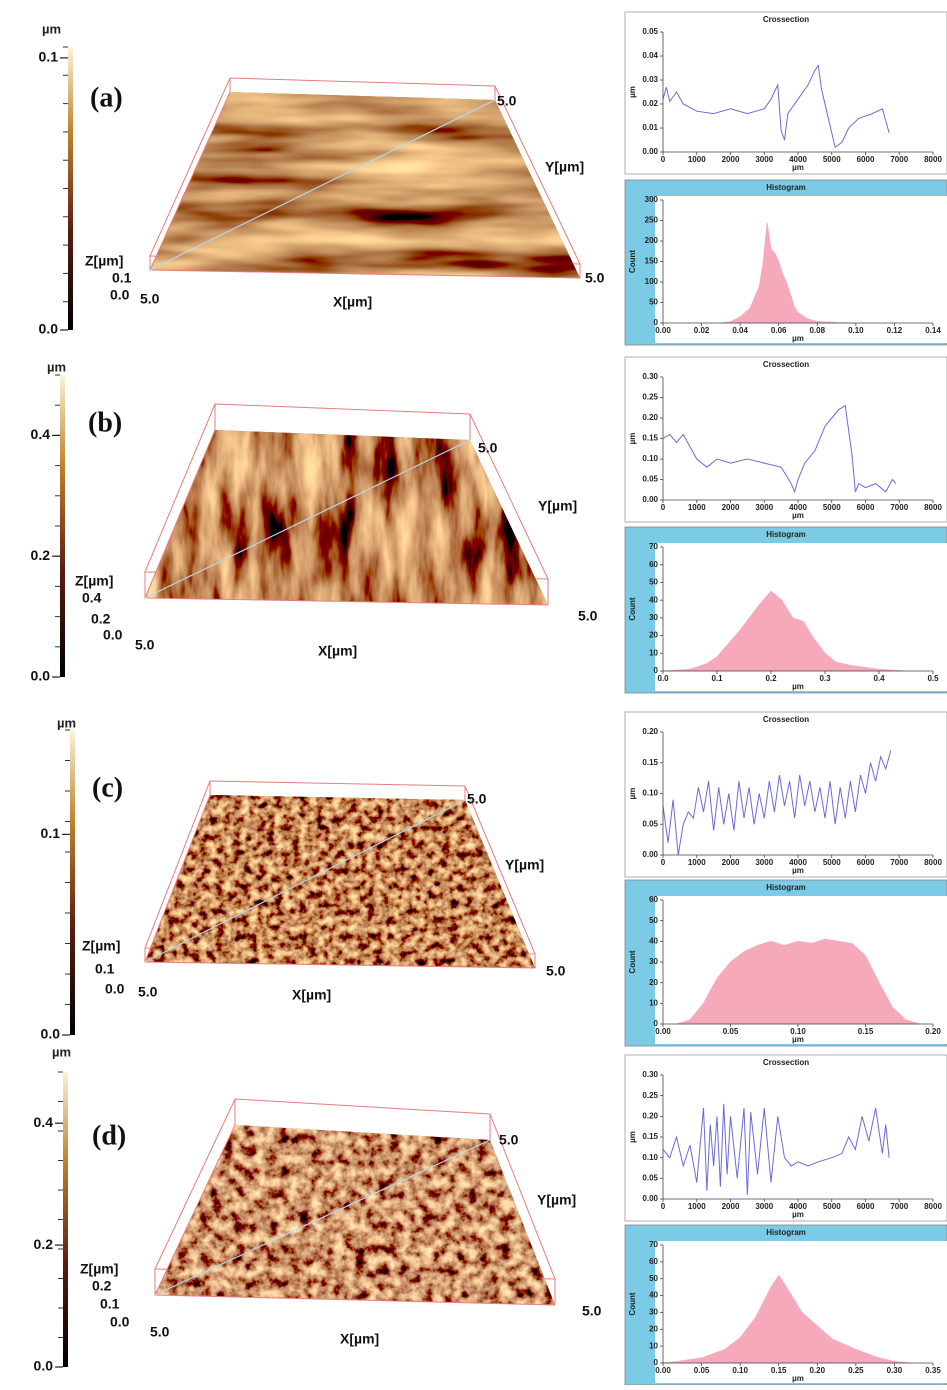 The image size is (947, 1390). Describe the element at coordinates (120, 1322) in the screenshot. I see `z-tick-label: 0.0` at that location.